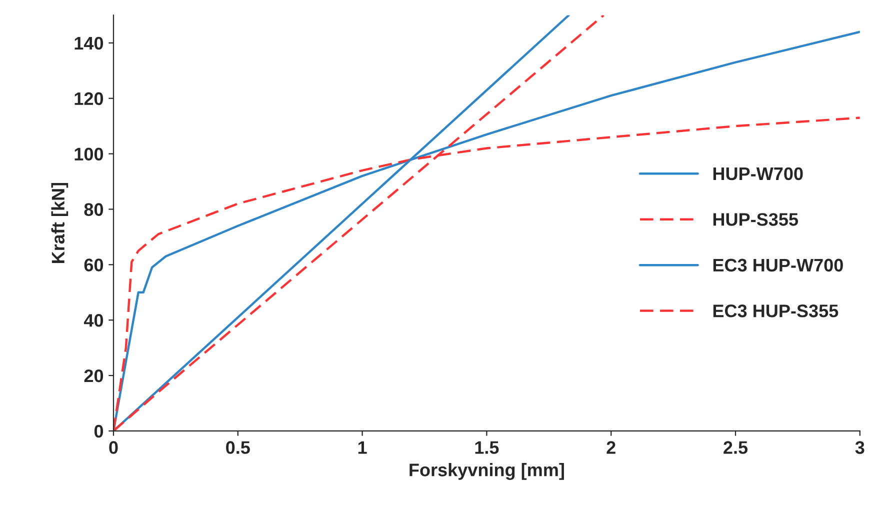 This screenshot has height=507, width=873. What do you see at coordinates (99, 431) in the screenshot?
I see `y-tick-label: 0` at bounding box center [99, 431].